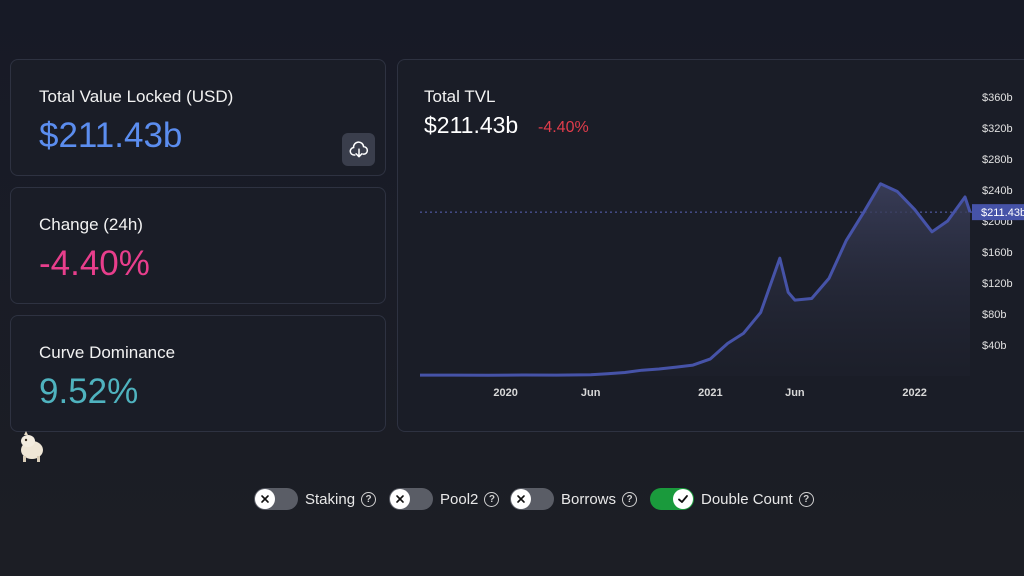 This screenshot has height=576, width=1024. Describe the element at coordinates (997, 253) in the screenshot. I see `y-tick-label: $160b` at that location.